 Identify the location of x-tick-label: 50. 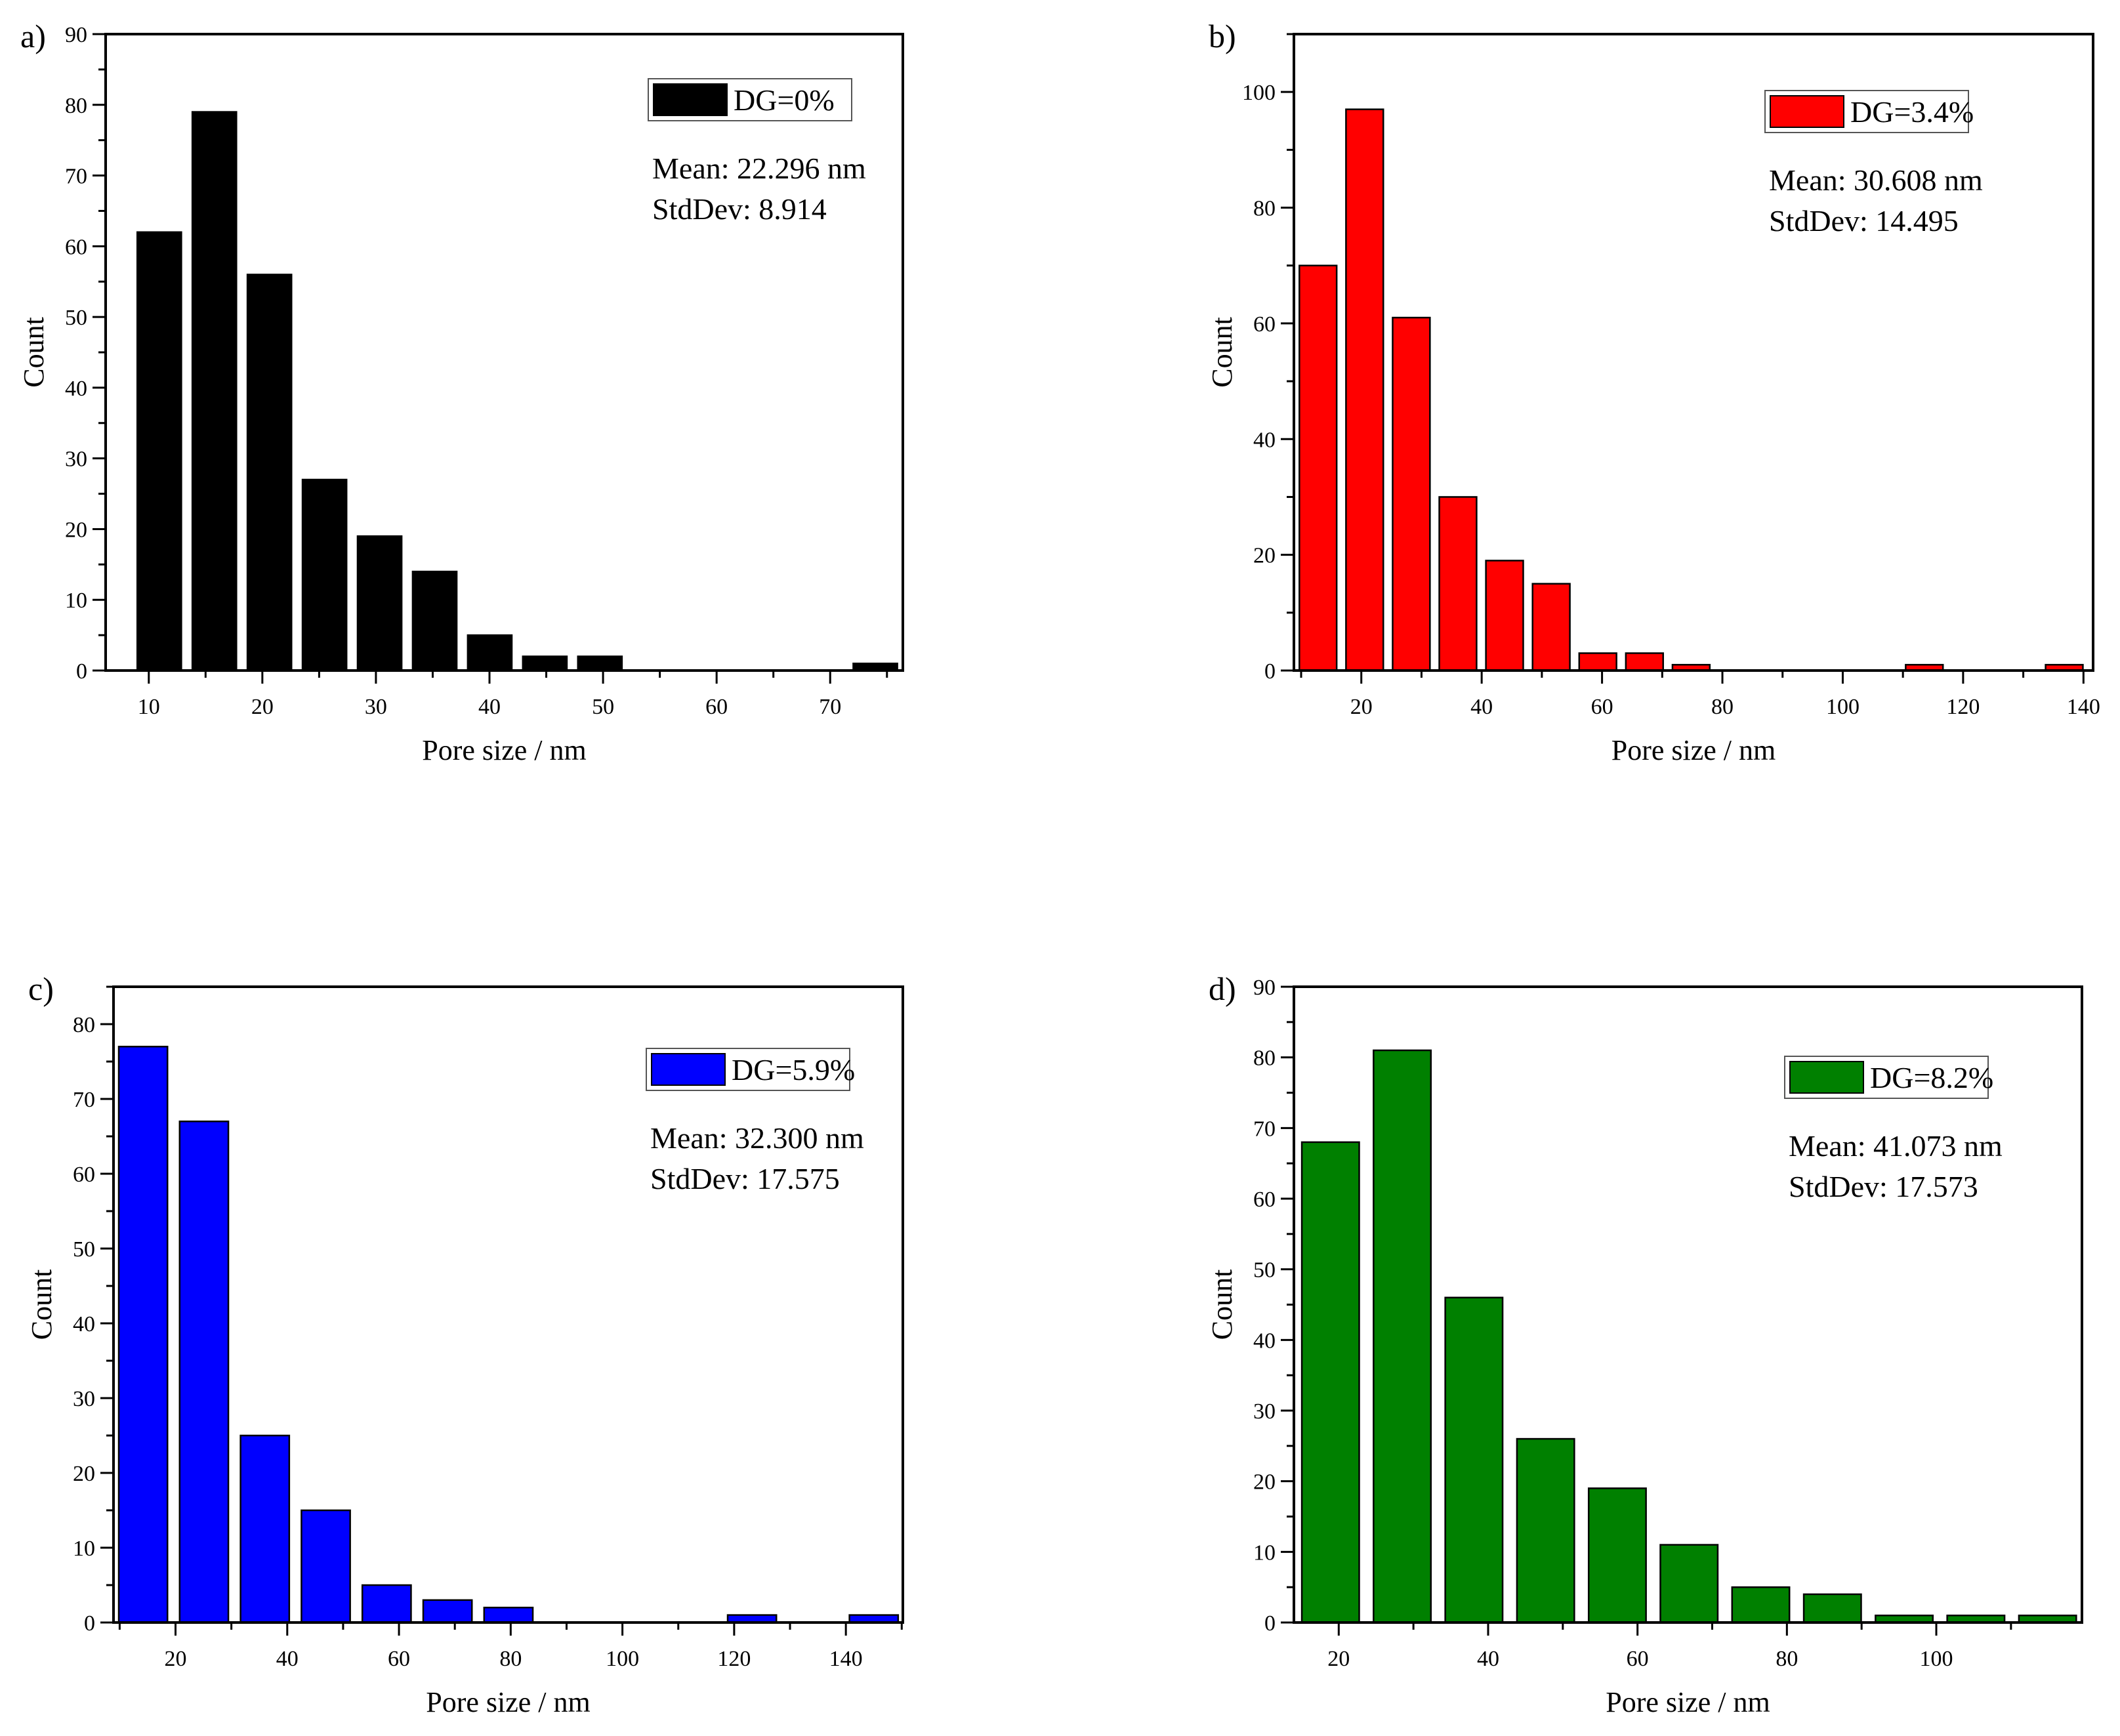
(603, 707).